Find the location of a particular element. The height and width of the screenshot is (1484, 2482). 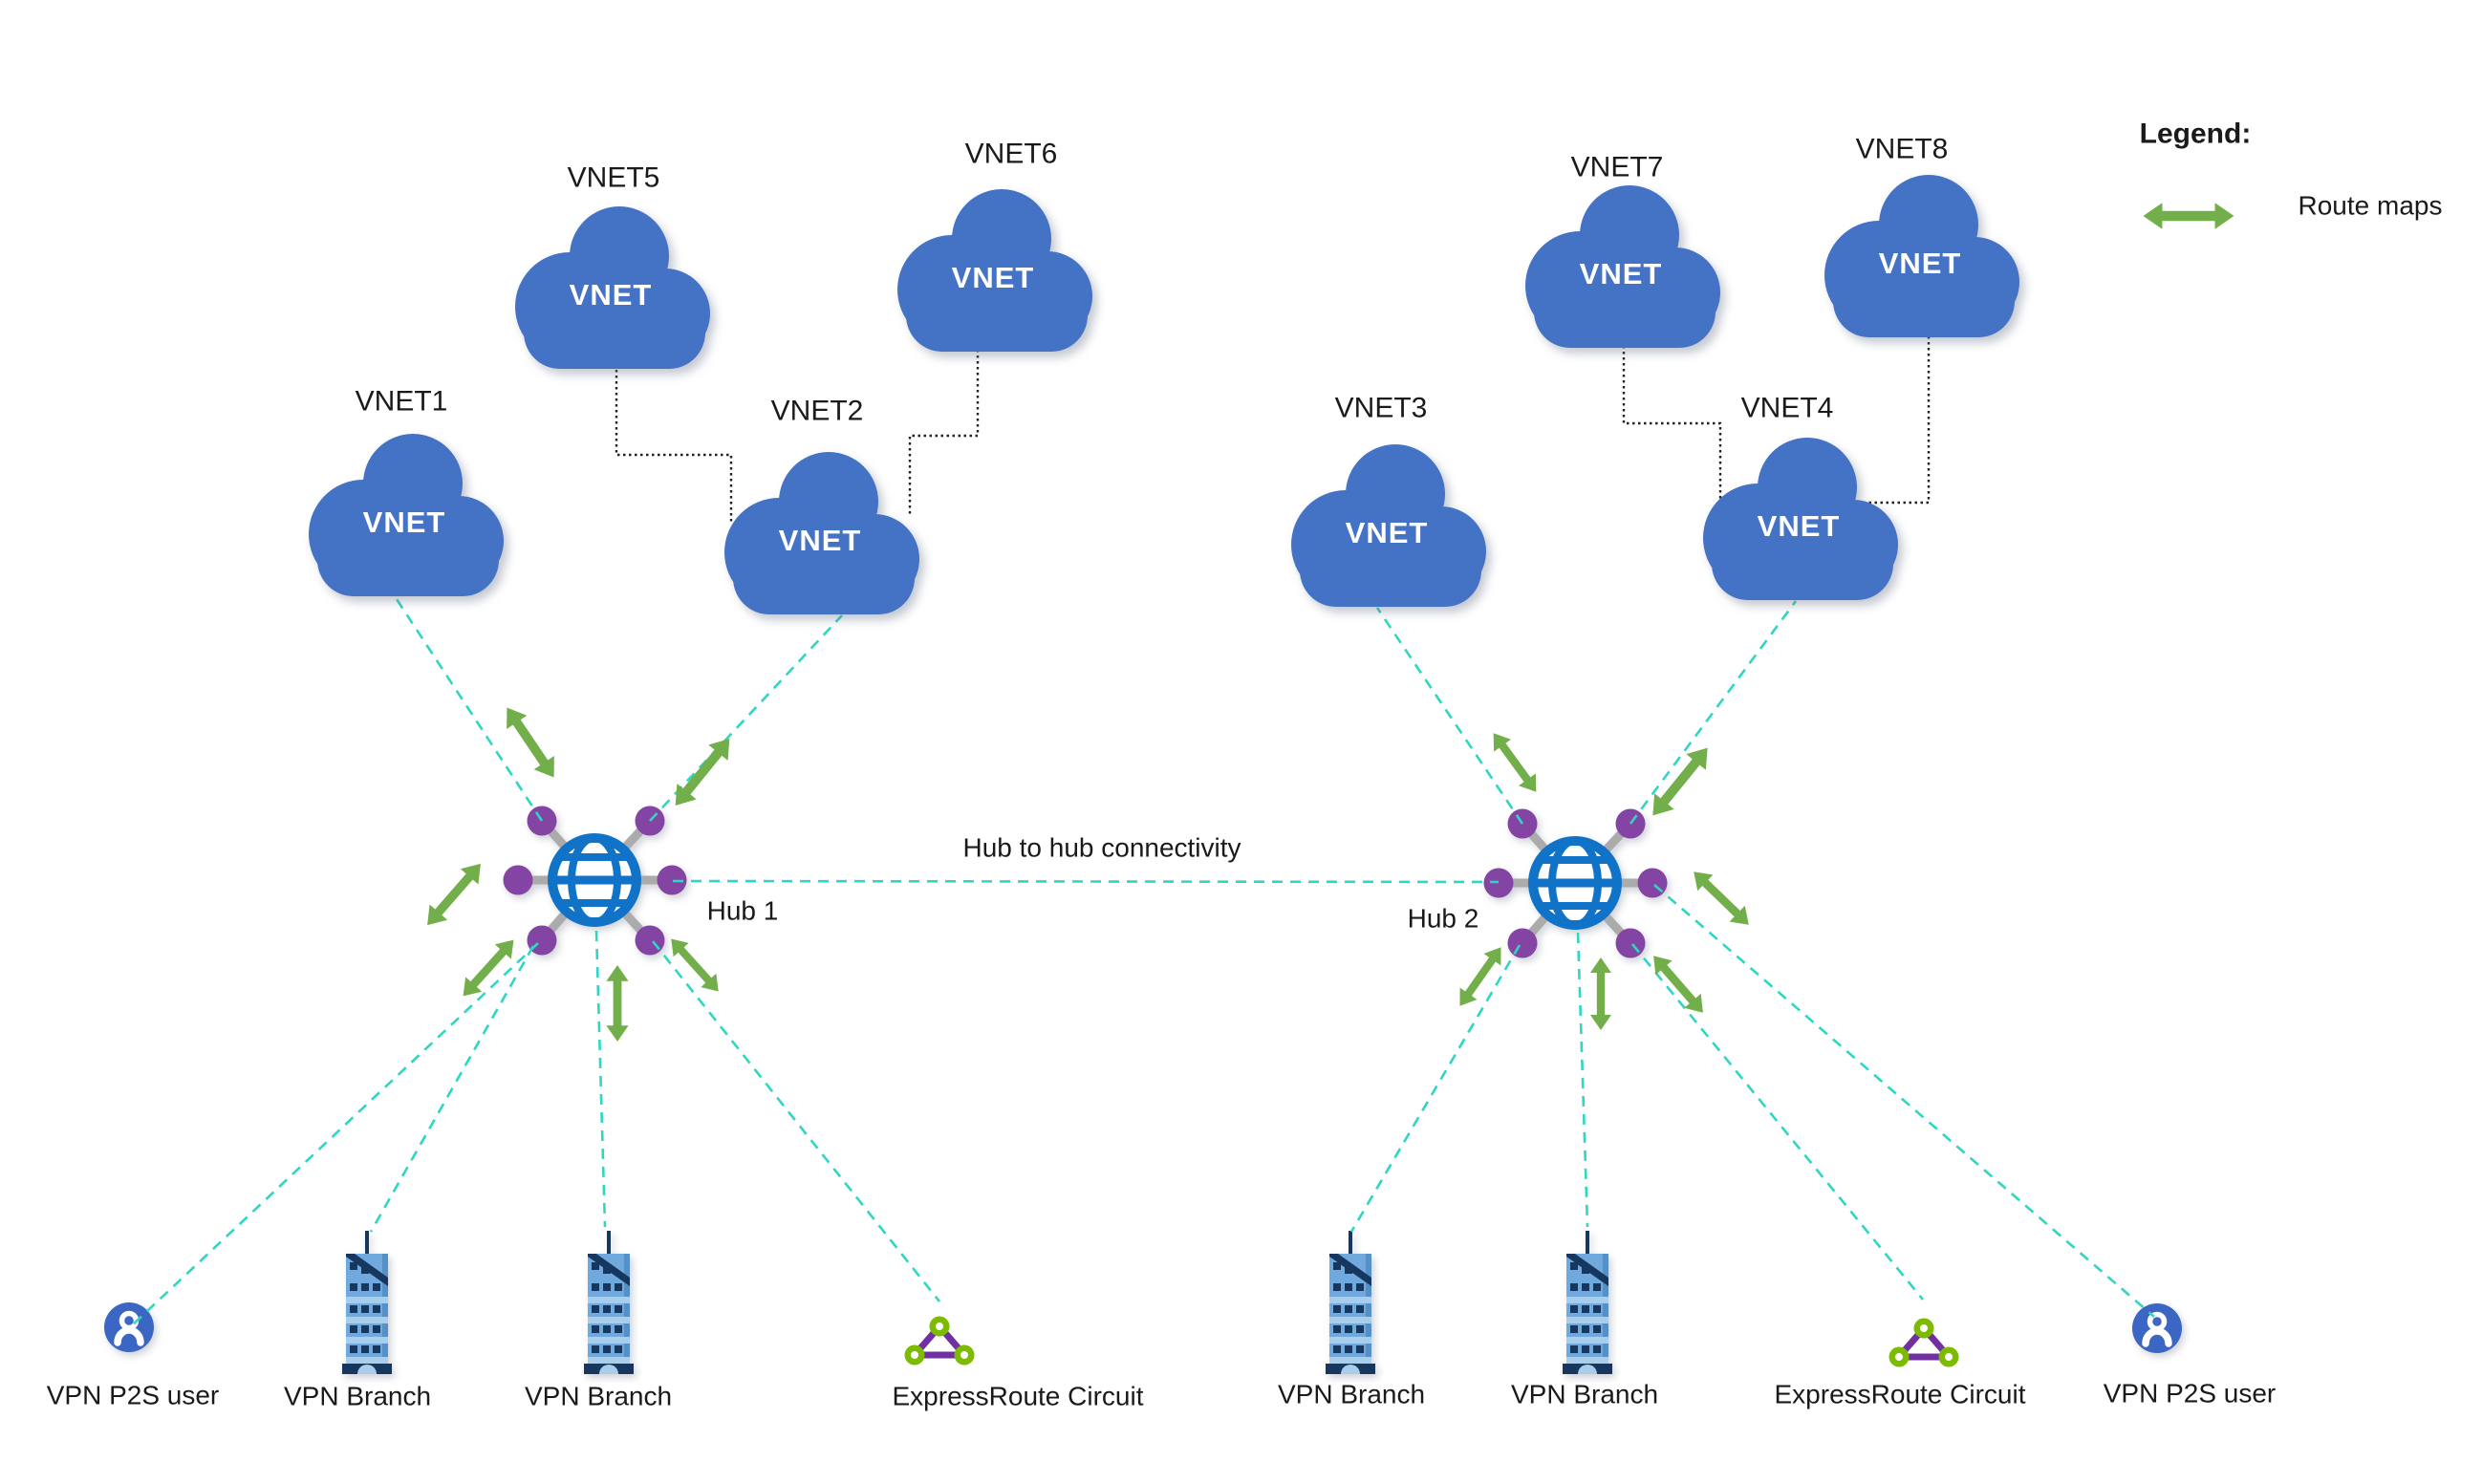

link-hub1-hub2 is located at coordinates (1086, 882).